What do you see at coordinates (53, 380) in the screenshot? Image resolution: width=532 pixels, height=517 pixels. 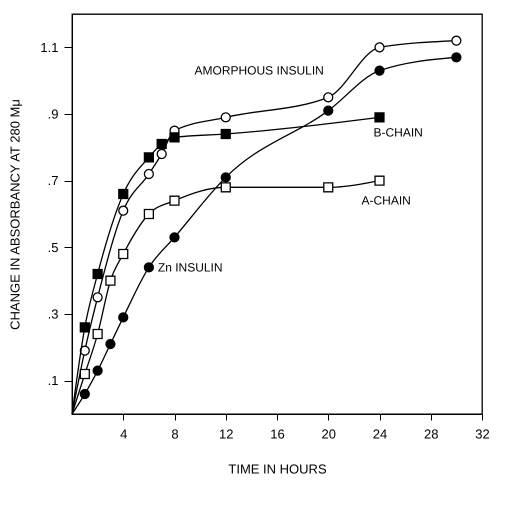 I see `y-tick-label: .1` at bounding box center [53, 380].